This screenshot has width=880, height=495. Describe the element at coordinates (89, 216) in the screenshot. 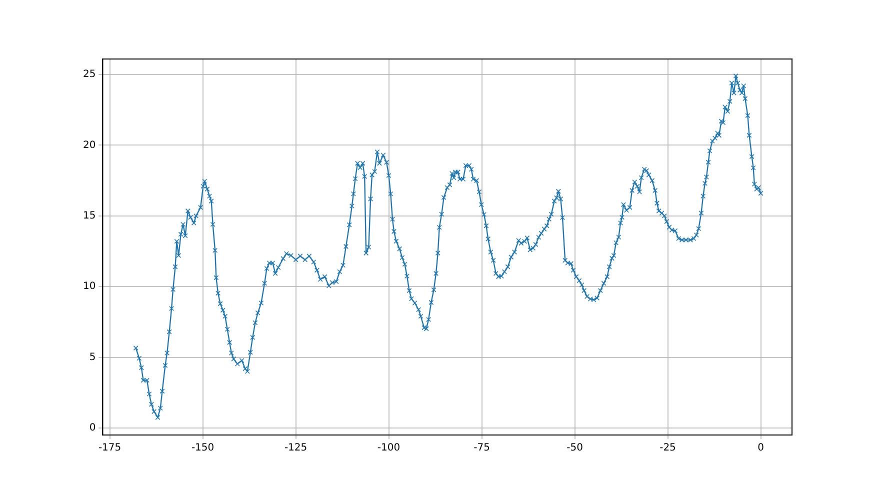

I see `y-tick-label: 15` at that location.